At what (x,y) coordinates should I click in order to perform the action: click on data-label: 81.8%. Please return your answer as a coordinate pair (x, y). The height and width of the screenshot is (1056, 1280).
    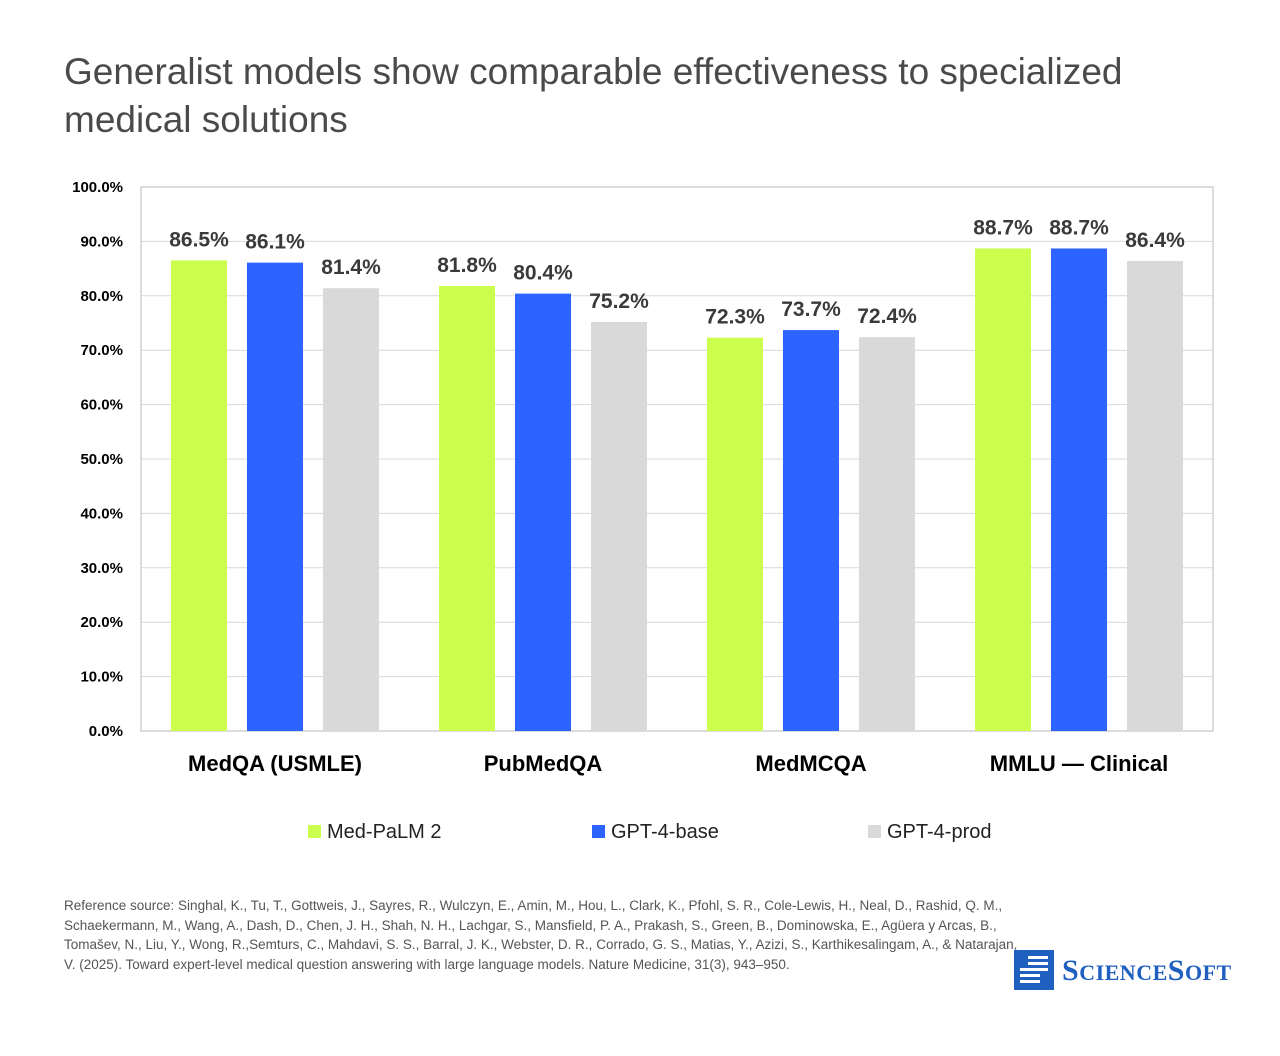
    Looking at the image, I should click on (467, 265).